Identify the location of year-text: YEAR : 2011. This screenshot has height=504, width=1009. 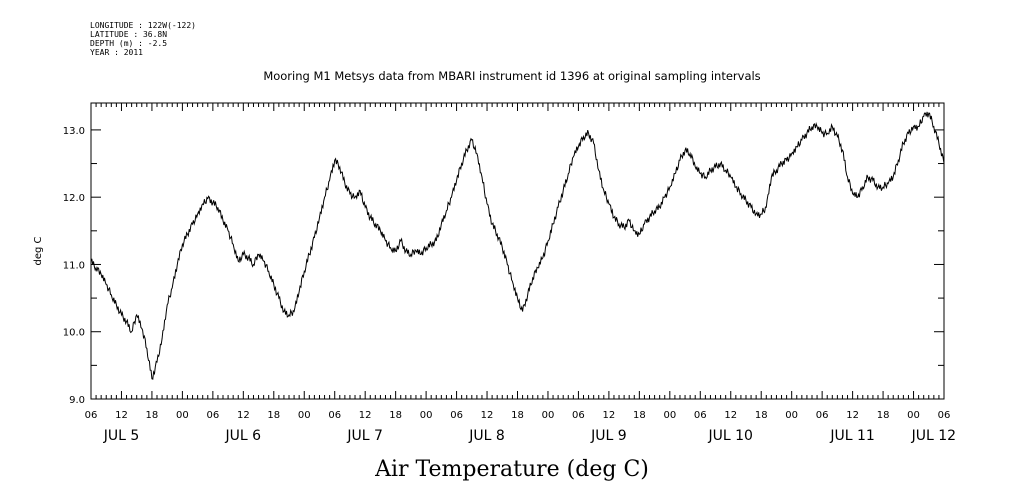
(116, 52).